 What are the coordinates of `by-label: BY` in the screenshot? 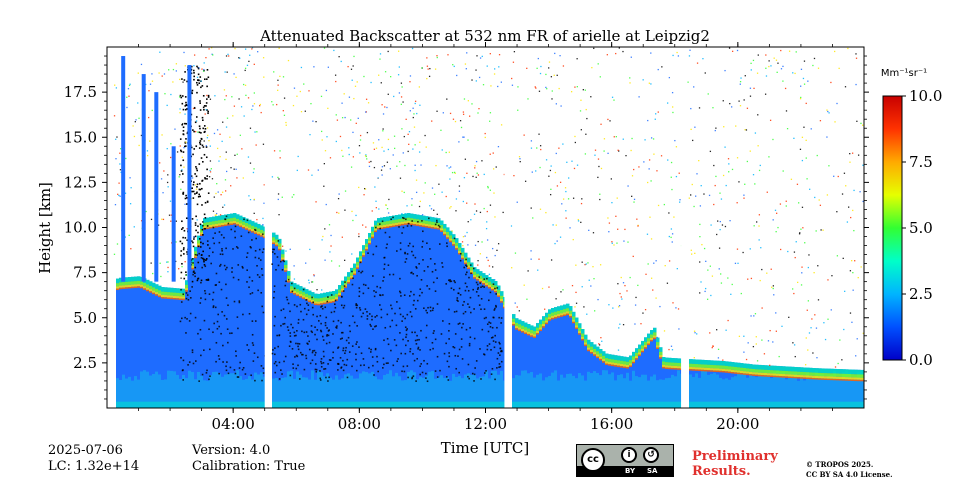 It's located at (630, 471).